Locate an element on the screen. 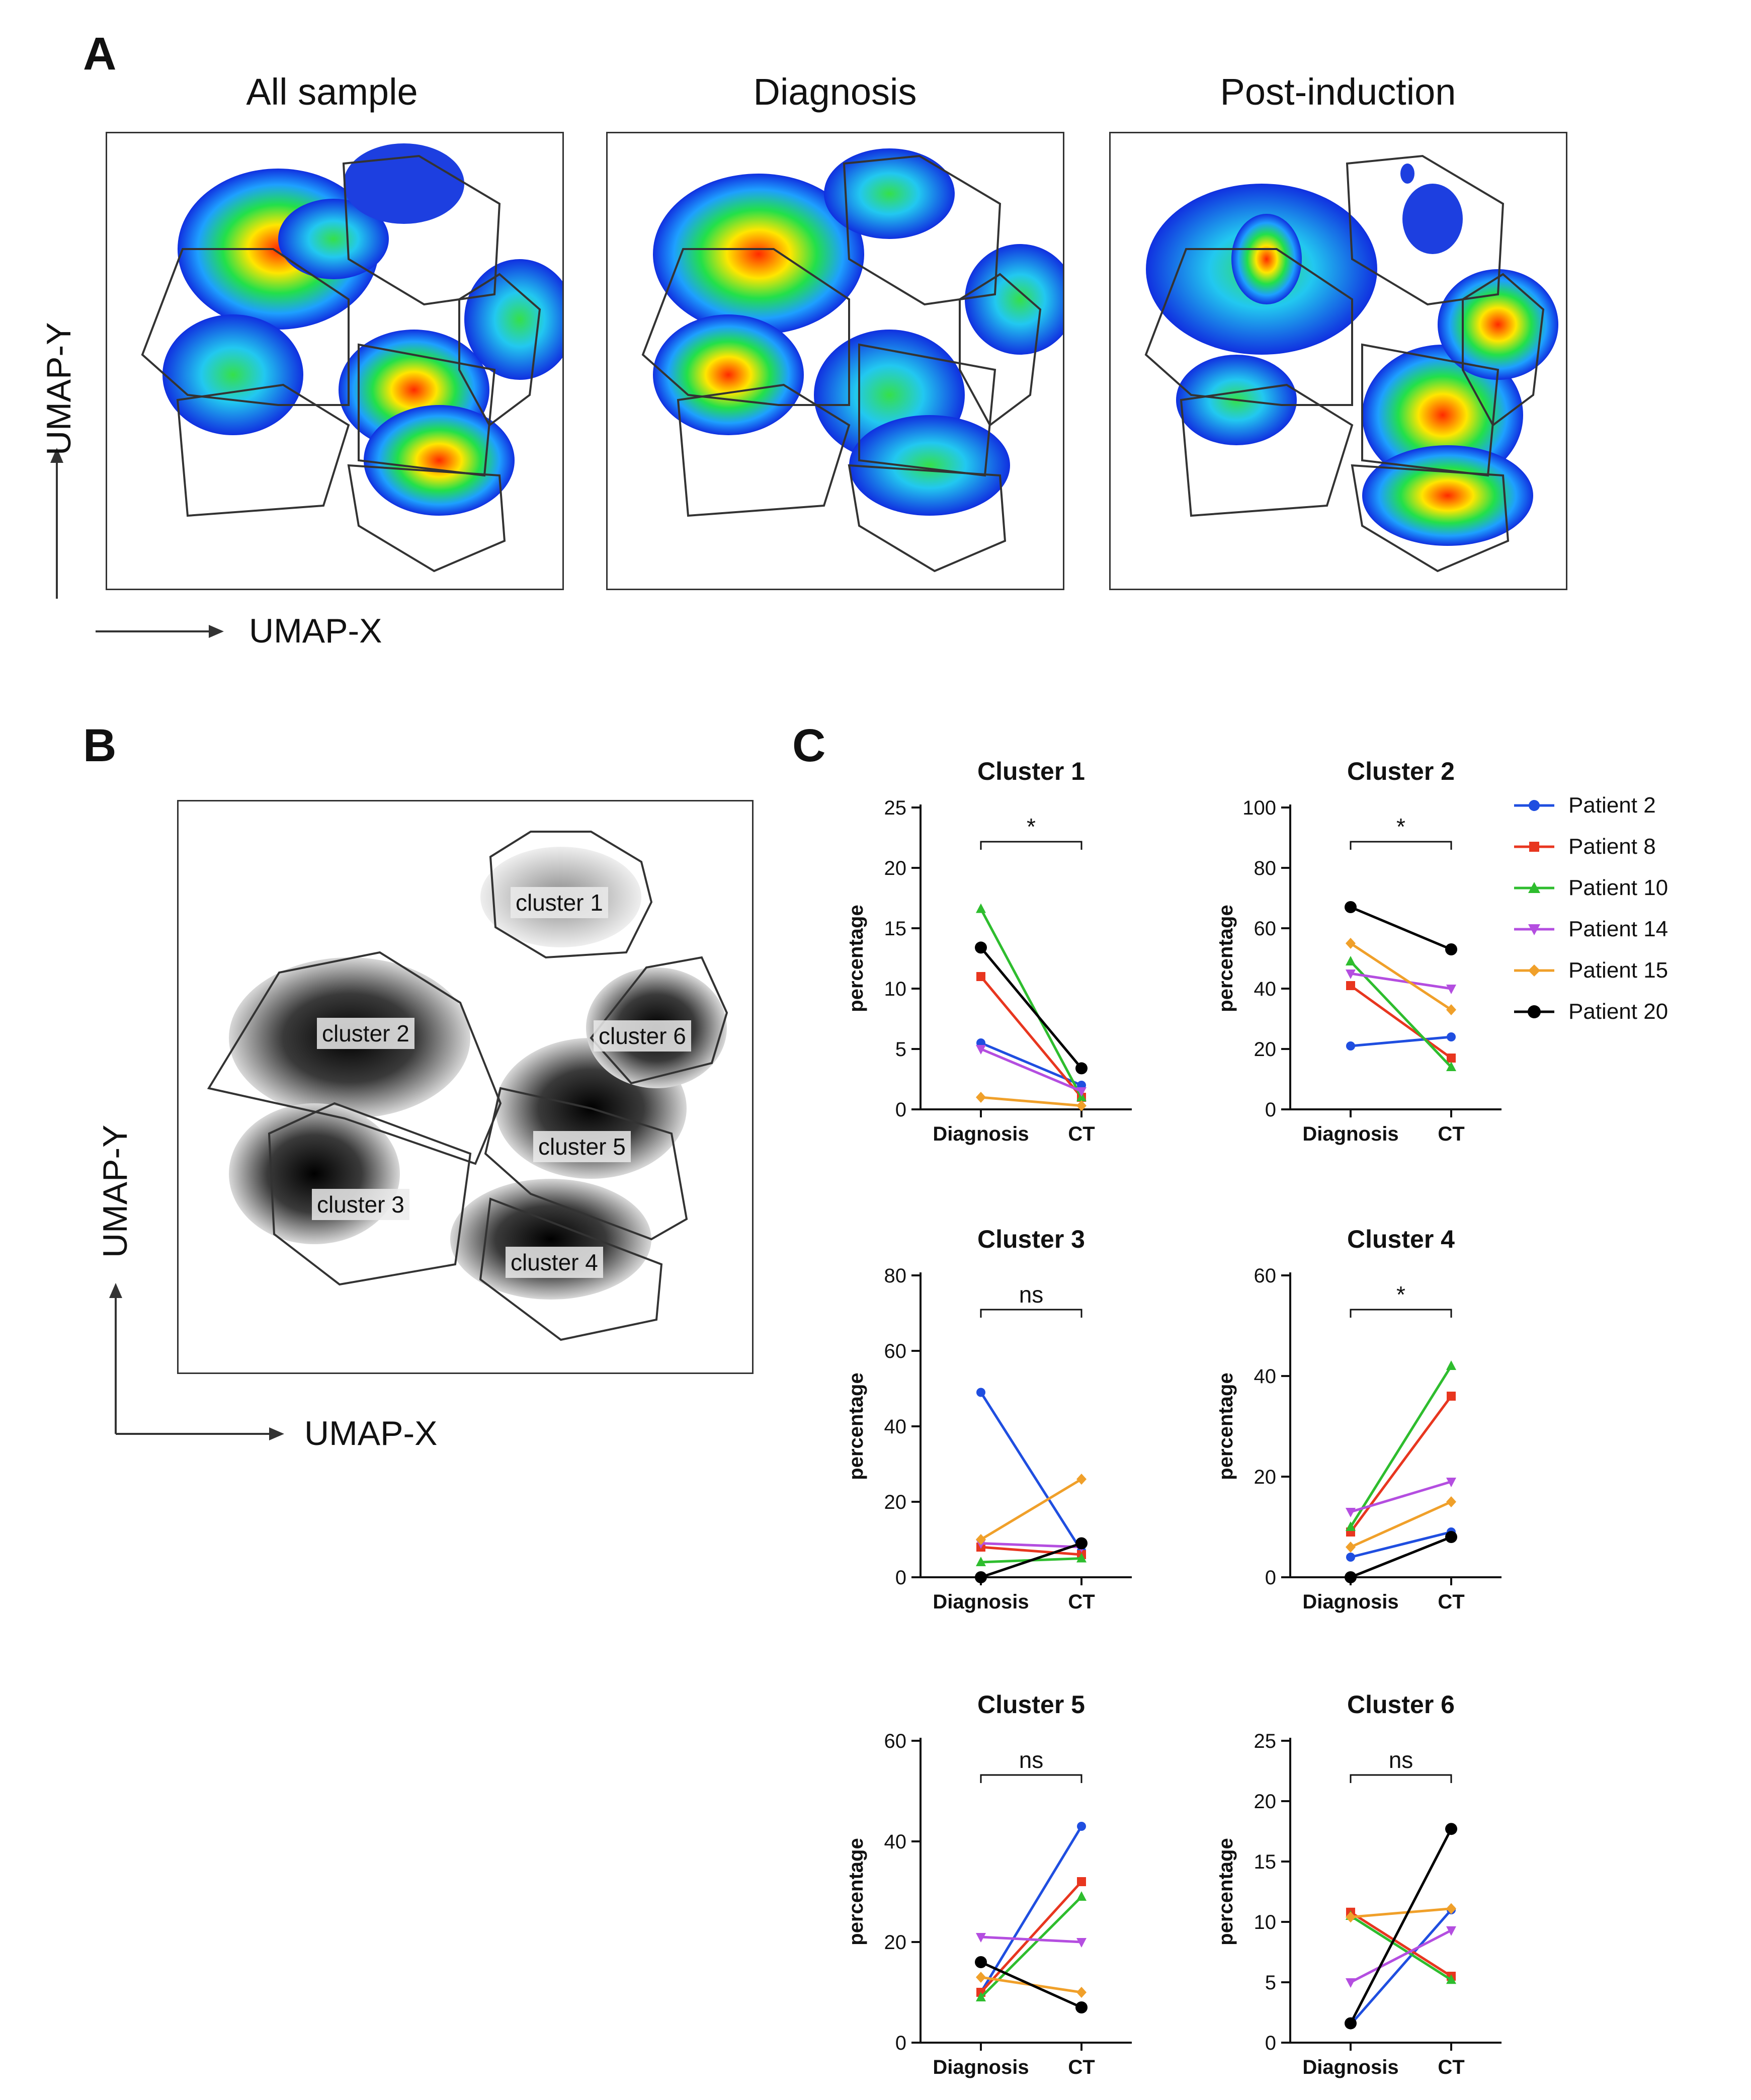 Image resolution: width=1751 pixels, height=2100 pixels. cluster-1-patient-15-line is located at coordinates (1031, 1101).